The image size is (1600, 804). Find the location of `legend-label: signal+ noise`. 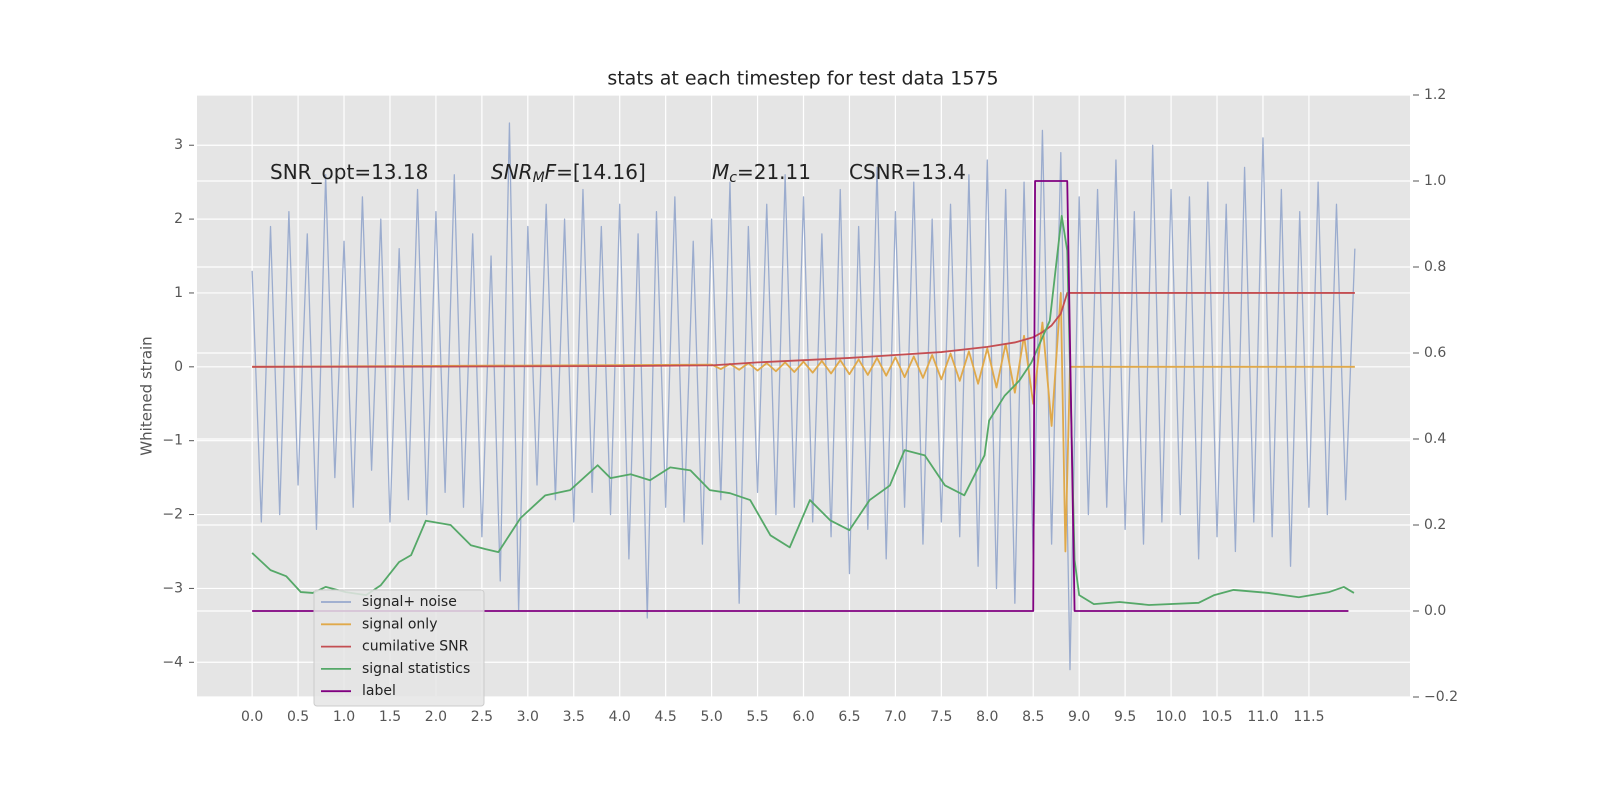

legend-label: signal+ noise is located at coordinates (409, 602).